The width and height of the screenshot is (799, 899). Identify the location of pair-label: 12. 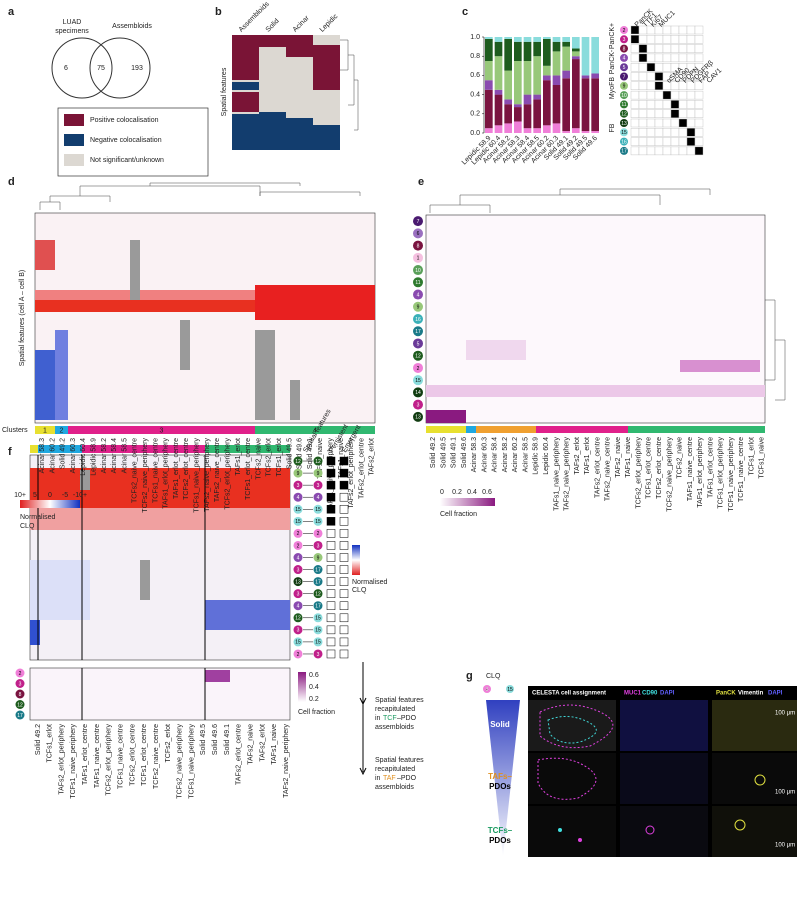
(298, 619).